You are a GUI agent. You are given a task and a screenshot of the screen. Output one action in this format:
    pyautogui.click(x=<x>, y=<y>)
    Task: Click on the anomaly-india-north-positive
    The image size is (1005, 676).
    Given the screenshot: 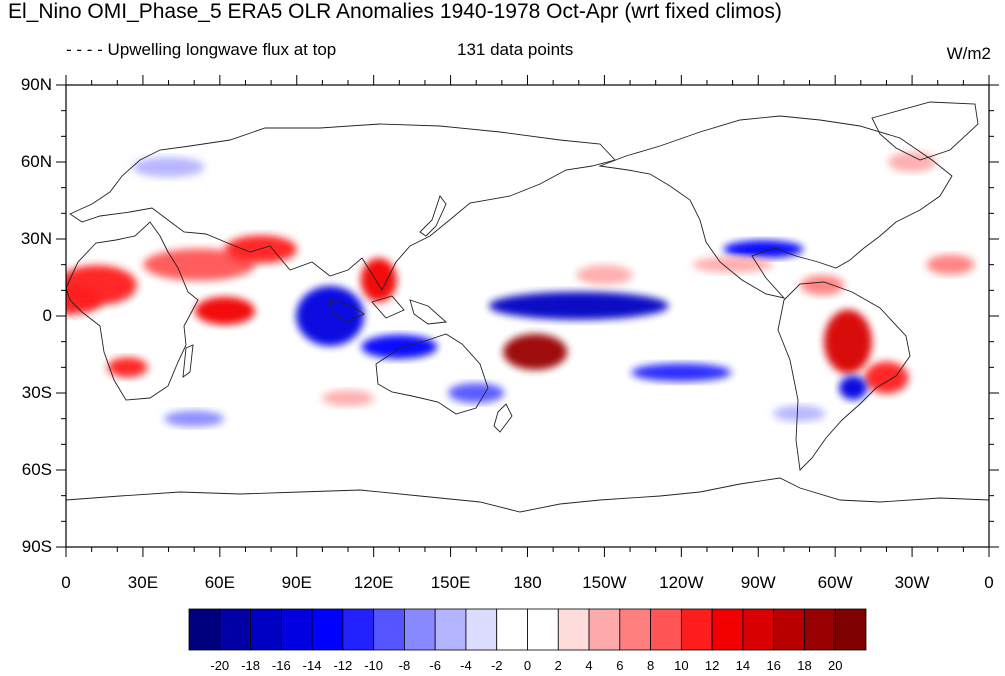 What is the action you would take?
    pyautogui.click(x=260, y=249)
    